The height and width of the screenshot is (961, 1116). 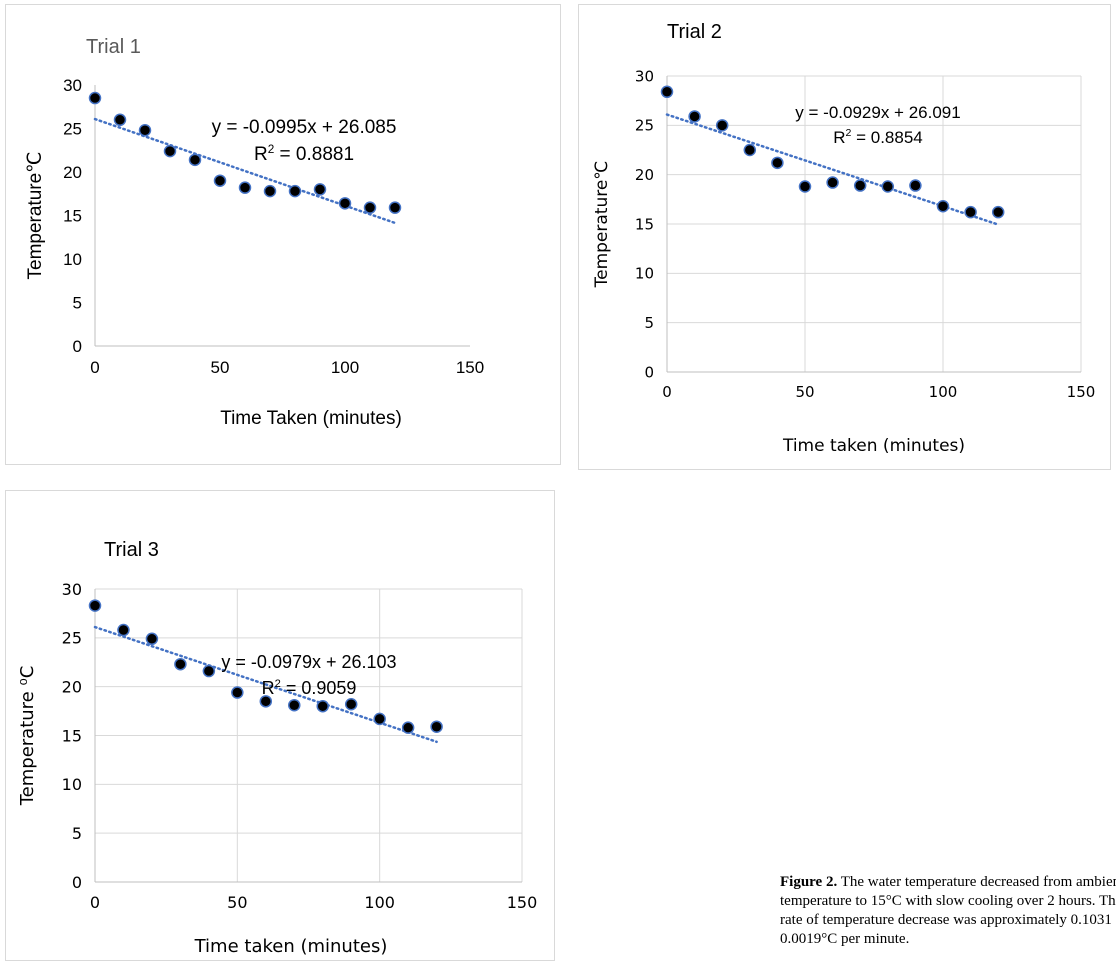 What do you see at coordinates (27, 736) in the screenshot?
I see `y-axis-label: Temperature ⁰C` at bounding box center [27, 736].